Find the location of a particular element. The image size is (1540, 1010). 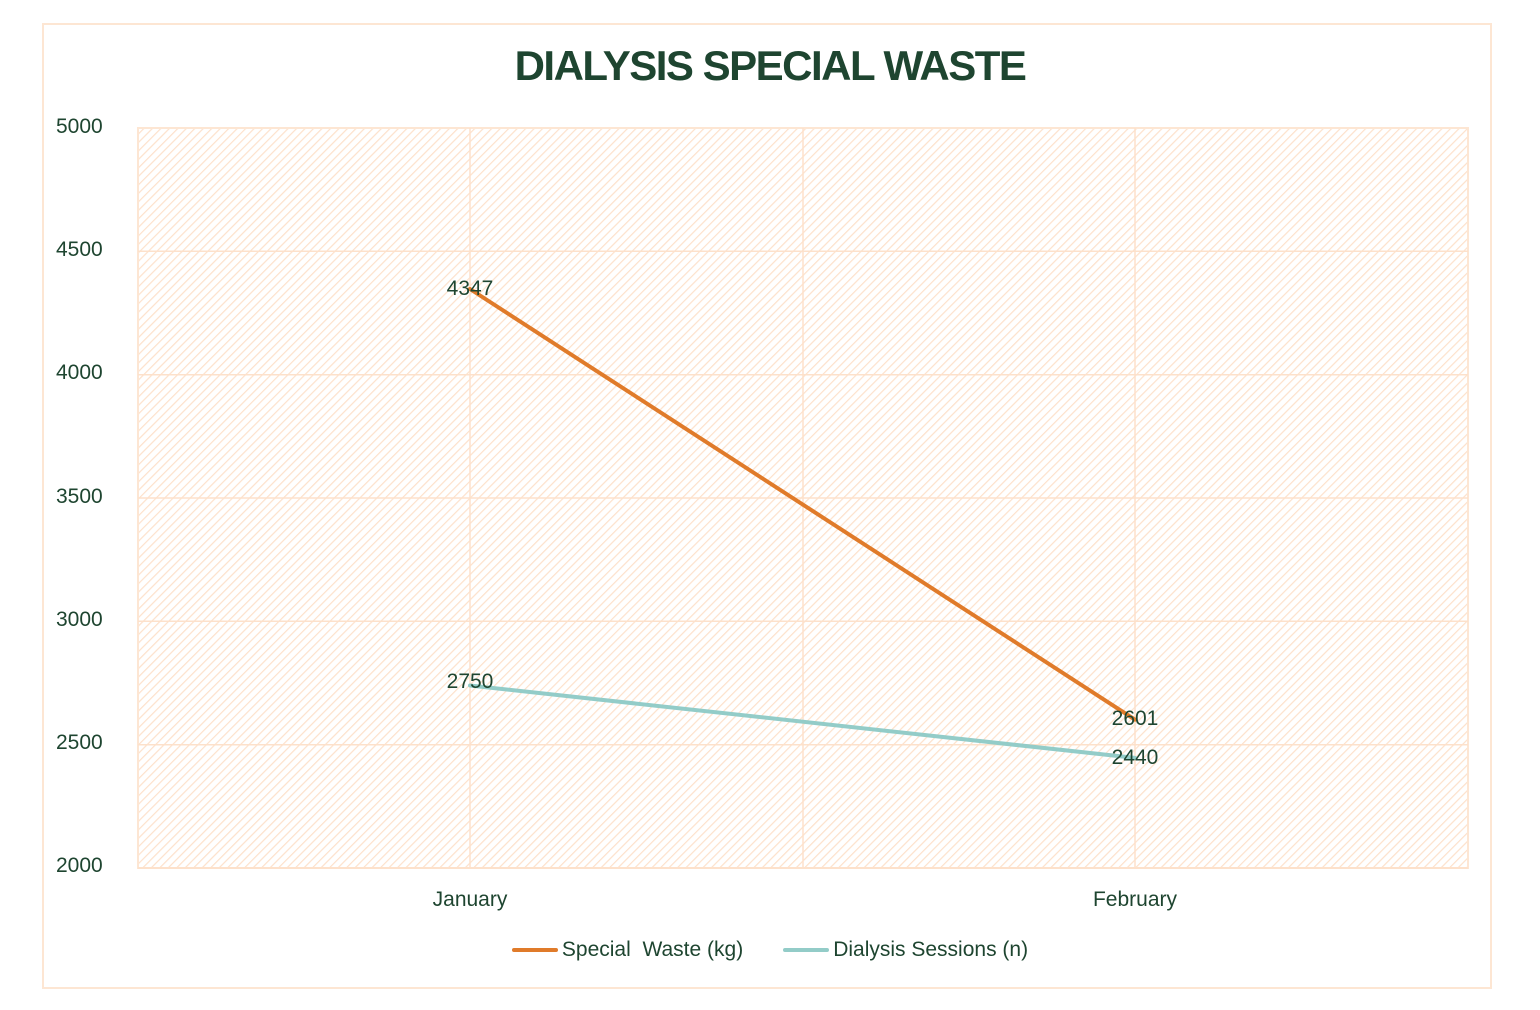

data-label-waste-january: 4347 is located at coordinates (470, 288).